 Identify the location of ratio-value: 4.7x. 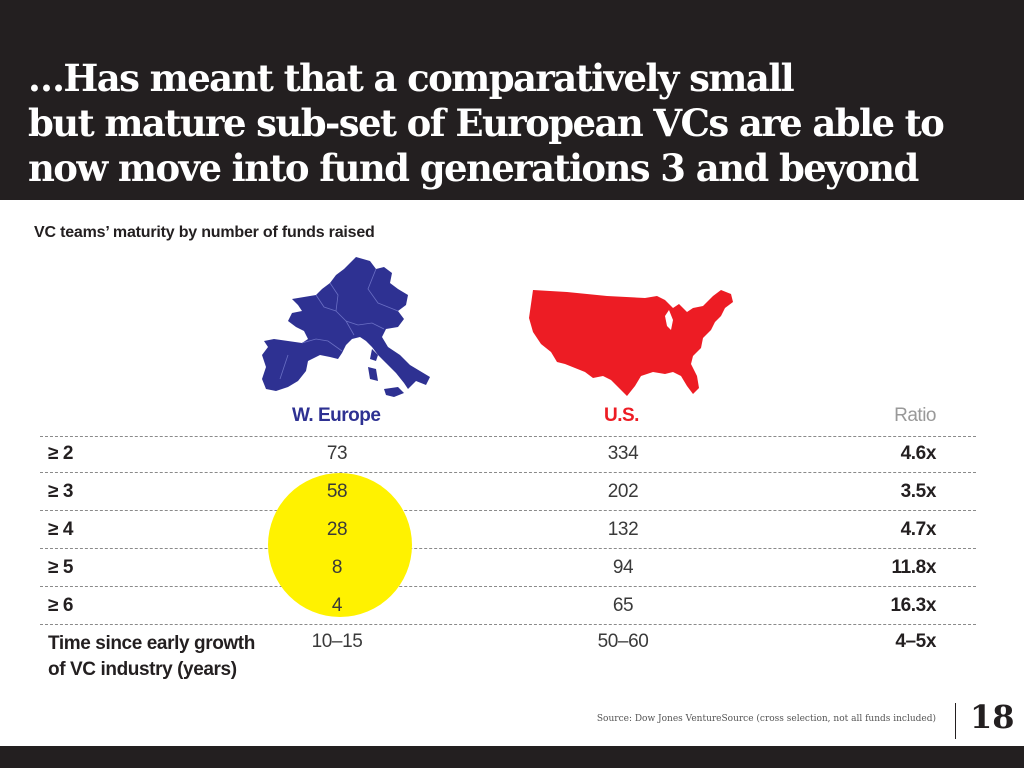
(918, 529).